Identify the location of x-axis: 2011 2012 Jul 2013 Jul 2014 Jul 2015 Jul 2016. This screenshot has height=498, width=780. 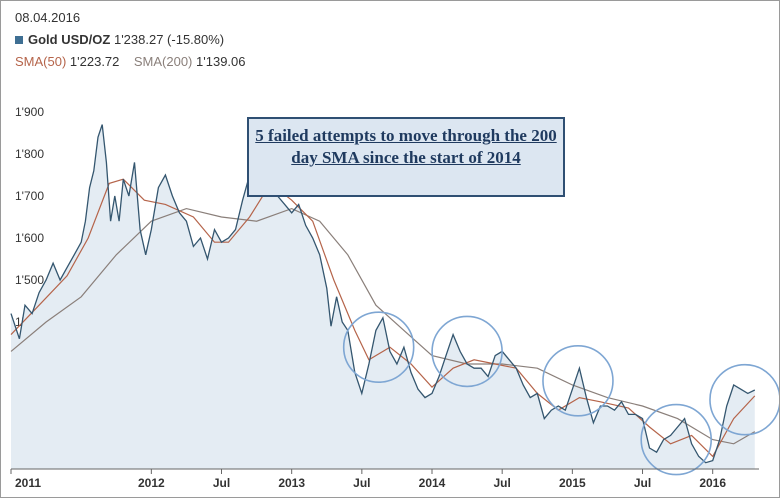
(368, 479).